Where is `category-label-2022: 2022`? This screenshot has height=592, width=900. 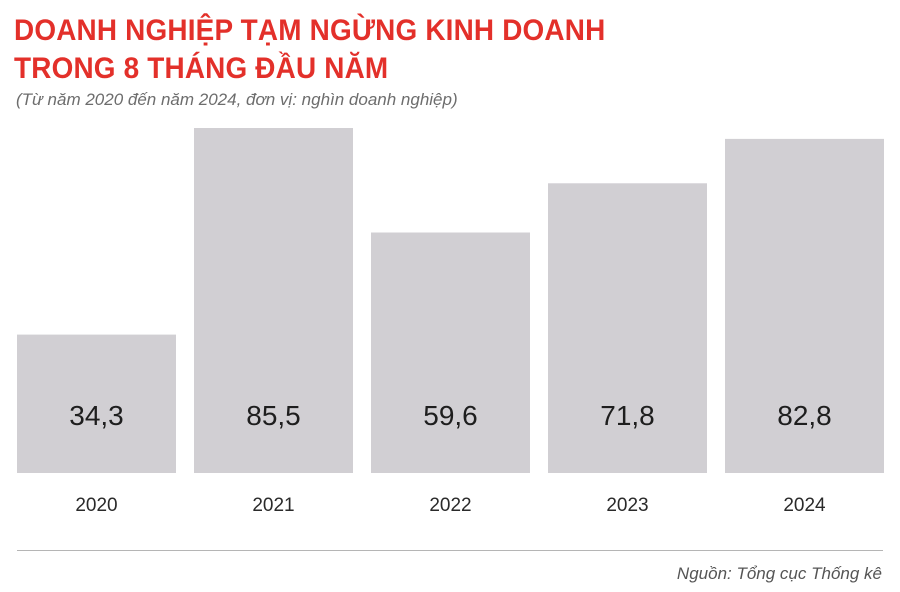 category-label-2022: 2022 is located at coordinates (450, 505).